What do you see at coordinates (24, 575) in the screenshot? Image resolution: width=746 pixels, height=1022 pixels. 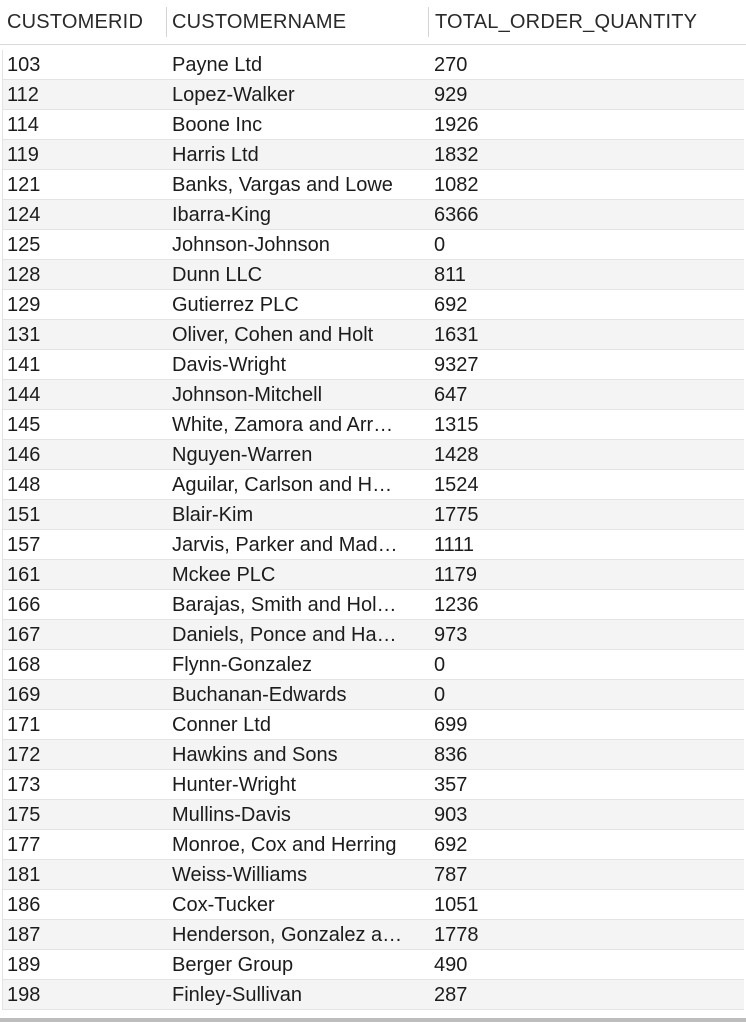 I see `cell-customerid: 161` at bounding box center [24, 575].